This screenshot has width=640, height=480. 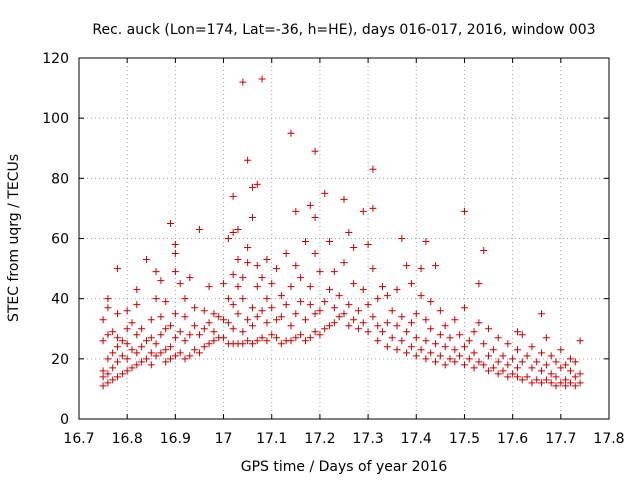 What do you see at coordinates (608, 439) in the screenshot?
I see `x-tick-label: 17.8` at bounding box center [608, 439].